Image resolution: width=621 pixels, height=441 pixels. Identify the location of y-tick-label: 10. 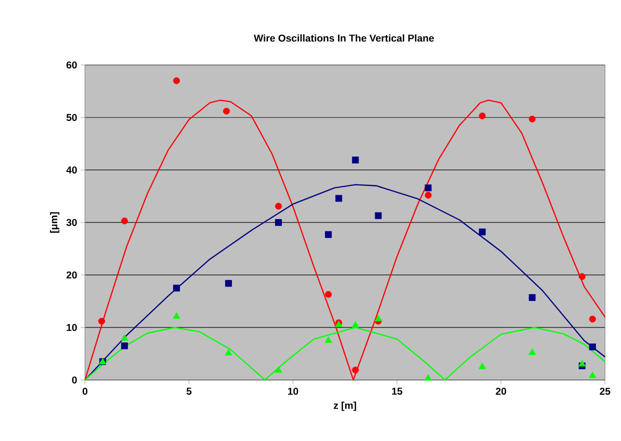
(71, 328).